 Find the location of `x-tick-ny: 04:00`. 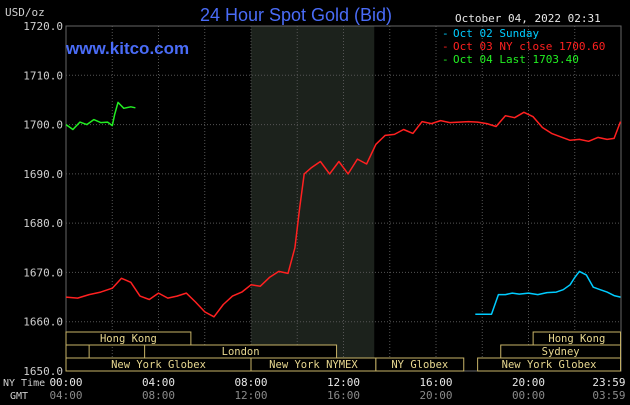

x-tick-ny: 04:00 is located at coordinates (158, 382).